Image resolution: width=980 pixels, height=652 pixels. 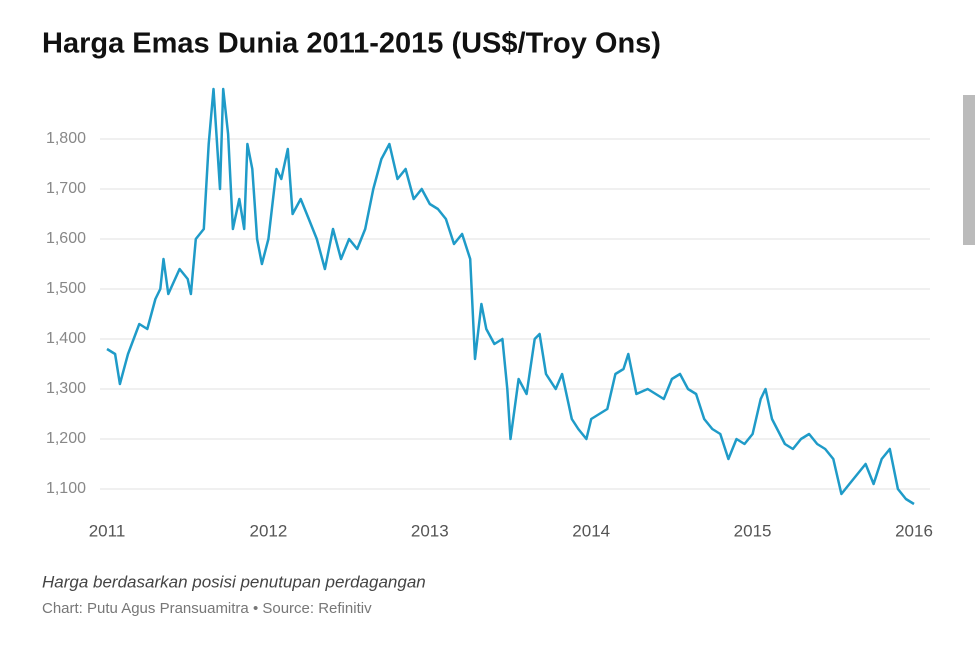 What do you see at coordinates (66, 338) in the screenshot?
I see `y-tick-label: 1,400` at bounding box center [66, 338].